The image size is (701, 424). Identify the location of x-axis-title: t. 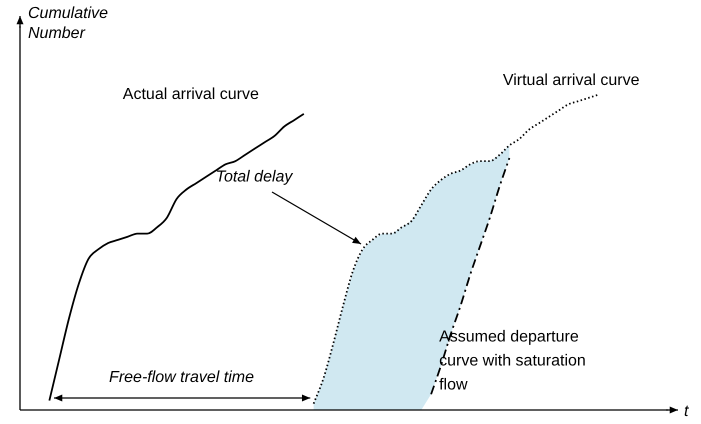
(686, 411).